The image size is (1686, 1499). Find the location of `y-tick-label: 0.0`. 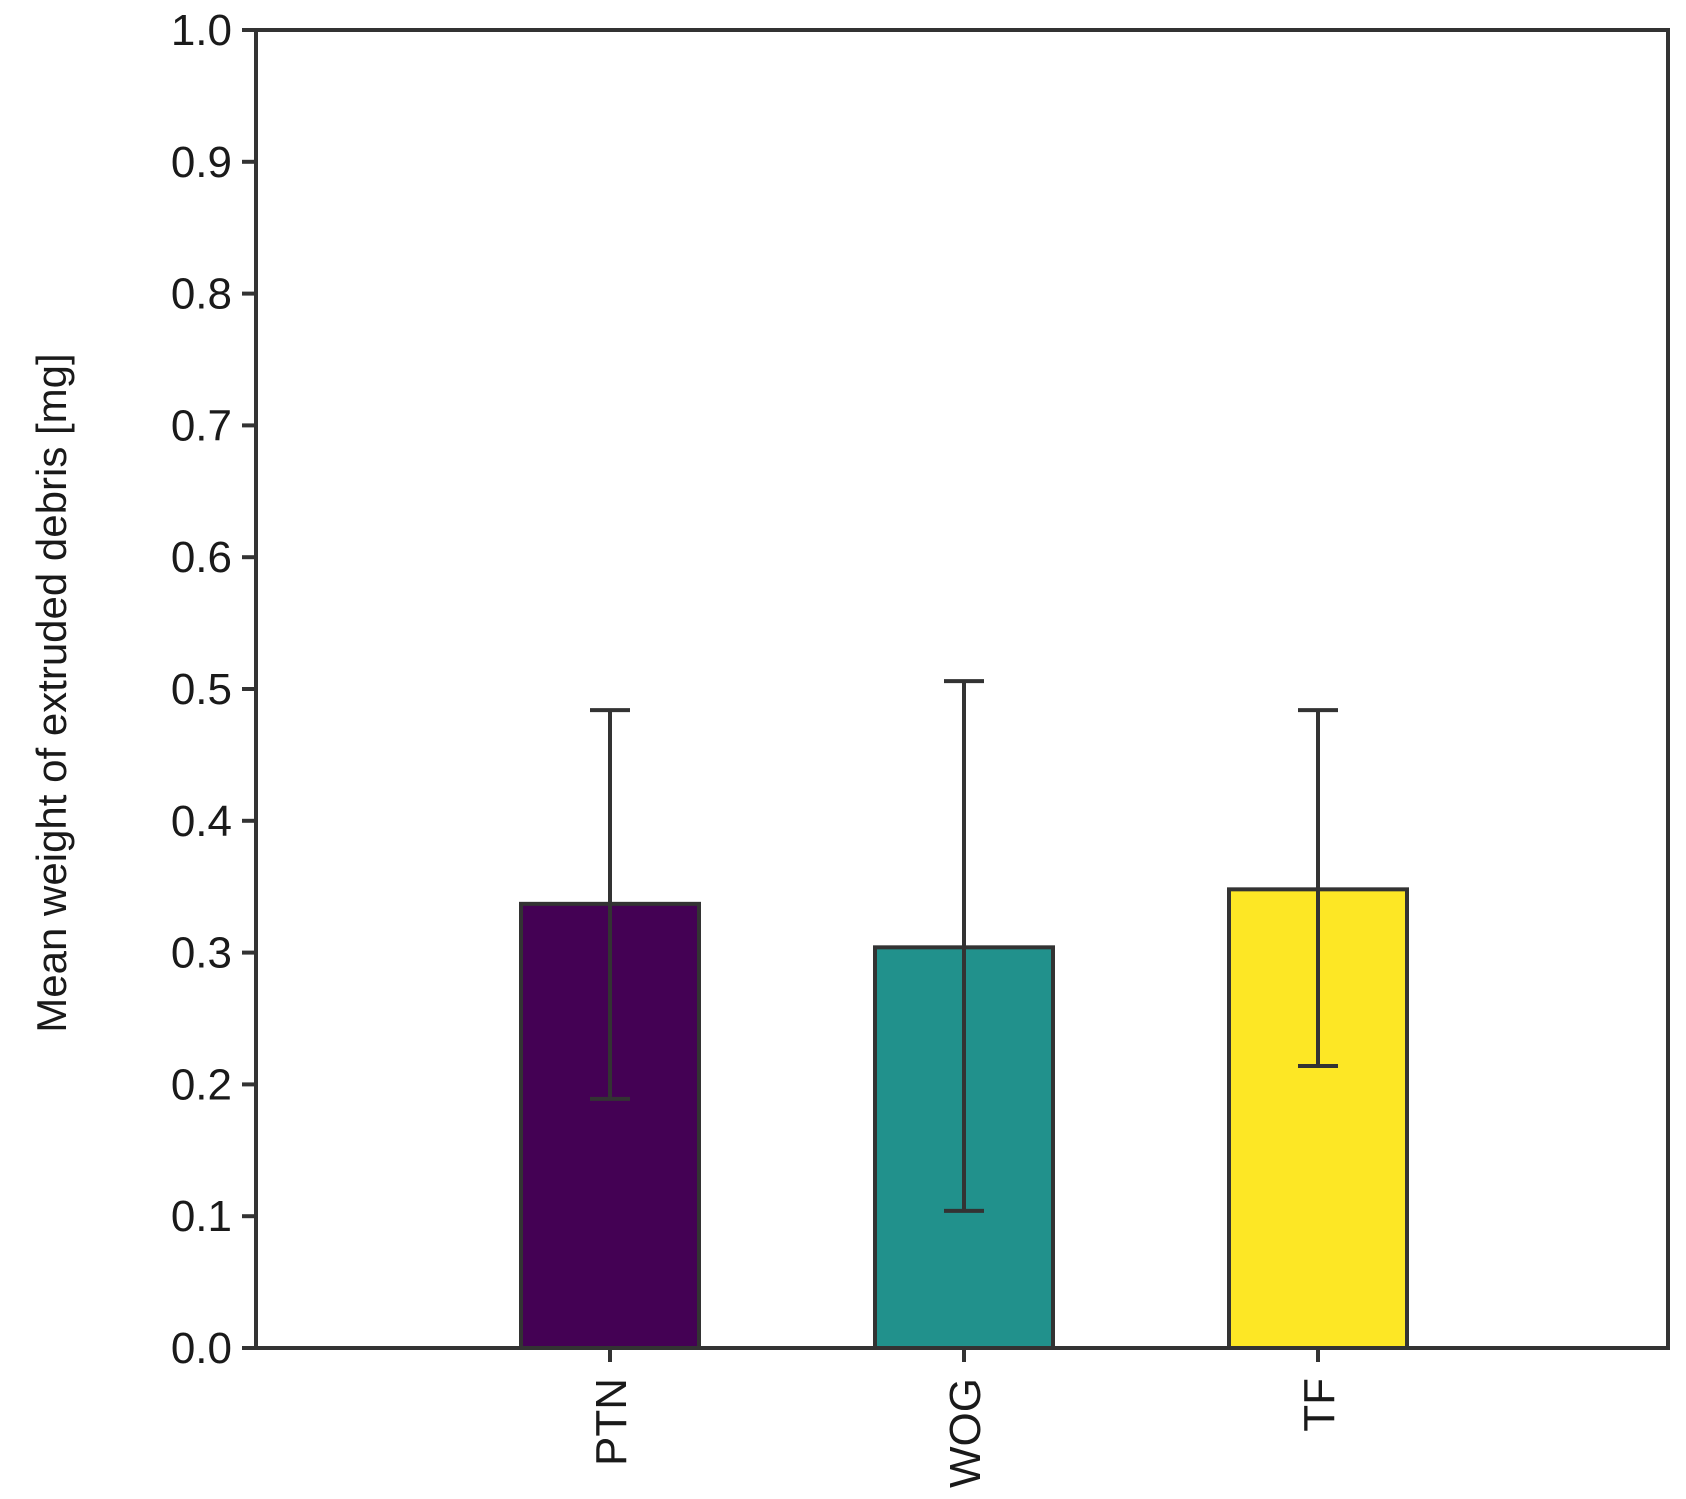

y-tick-label: 0.0 is located at coordinates (201, 1348).